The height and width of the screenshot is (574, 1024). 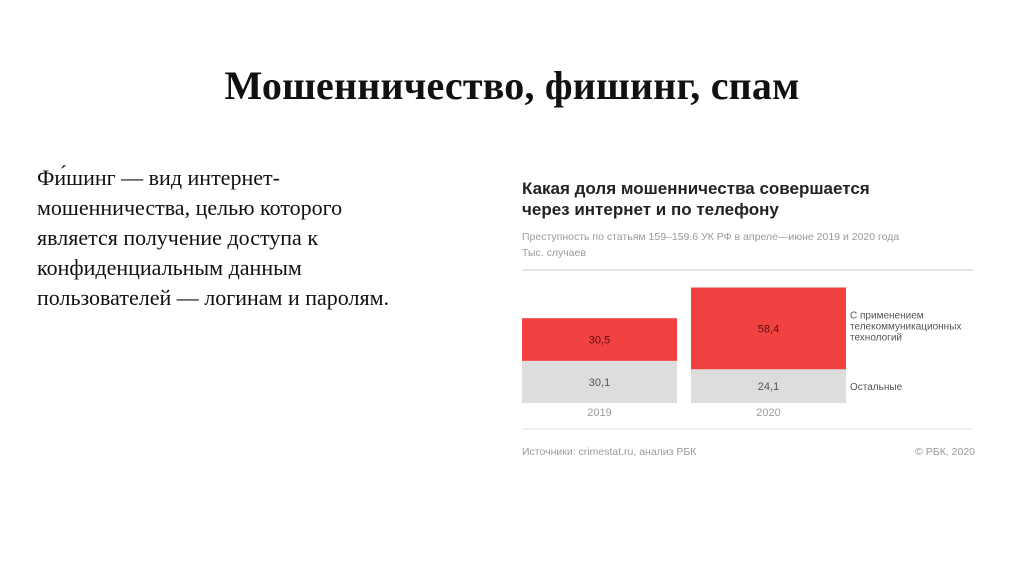 I want to click on legend-label: С применением, so click(x=887, y=316).